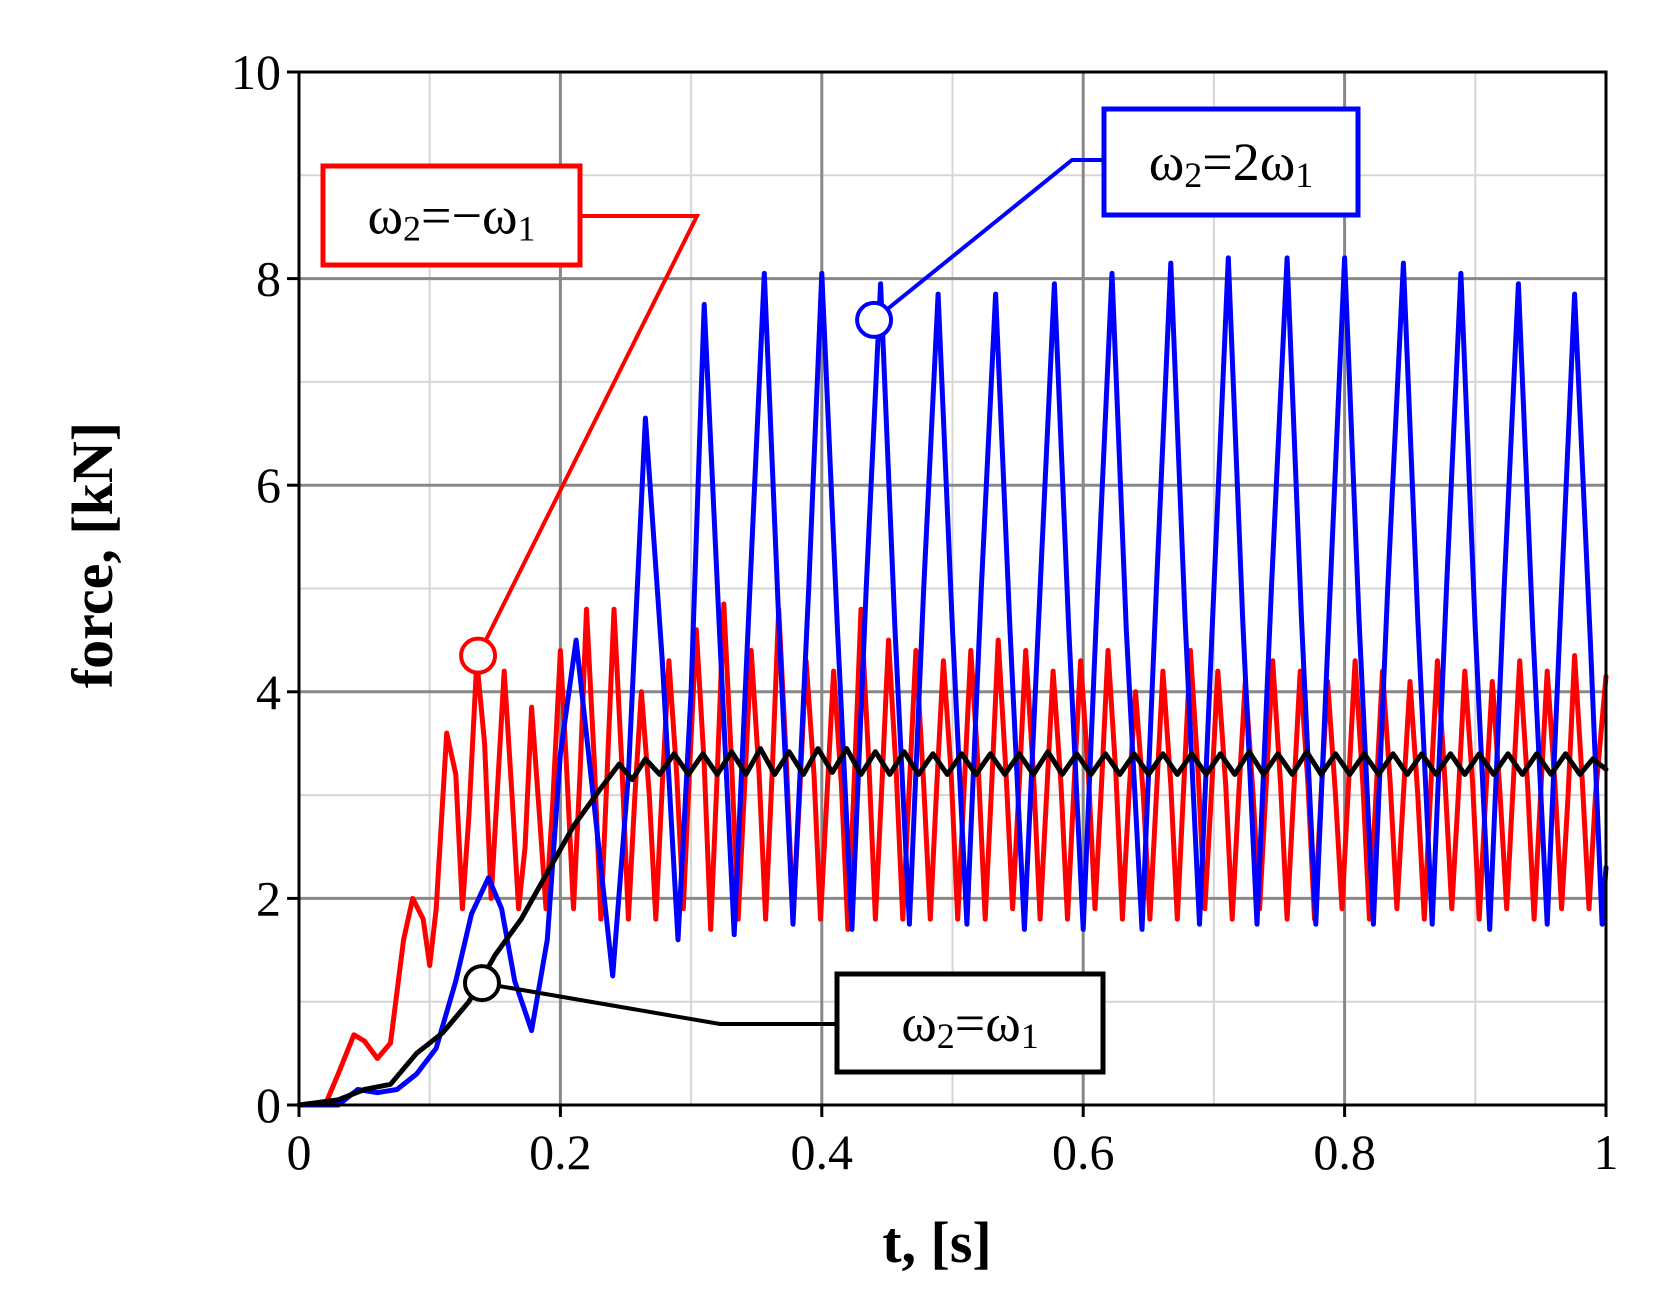  I want to click on x-tick-label: 0.4, so click(822, 1152).